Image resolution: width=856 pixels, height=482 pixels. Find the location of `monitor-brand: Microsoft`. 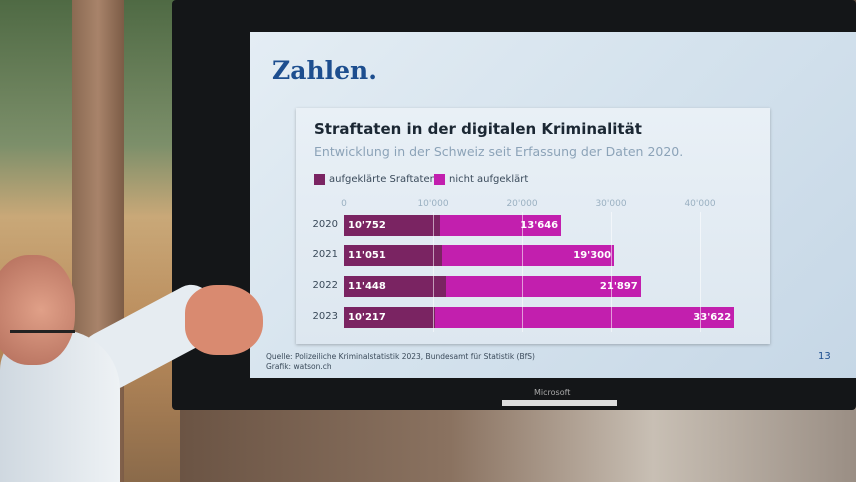

monitor-brand: Microsoft is located at coordinates (552, 392).